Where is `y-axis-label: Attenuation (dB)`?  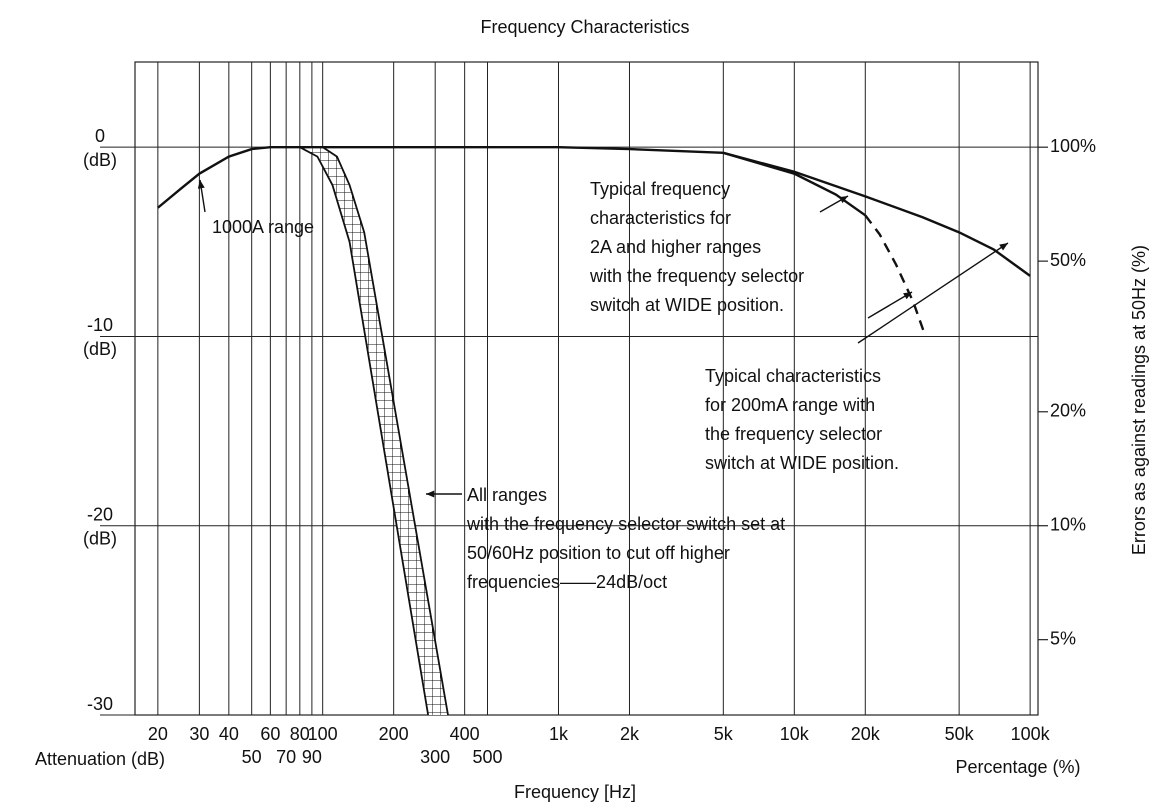 y-axis-label: Attenuation (dB) is located at coordinates (100, 759).